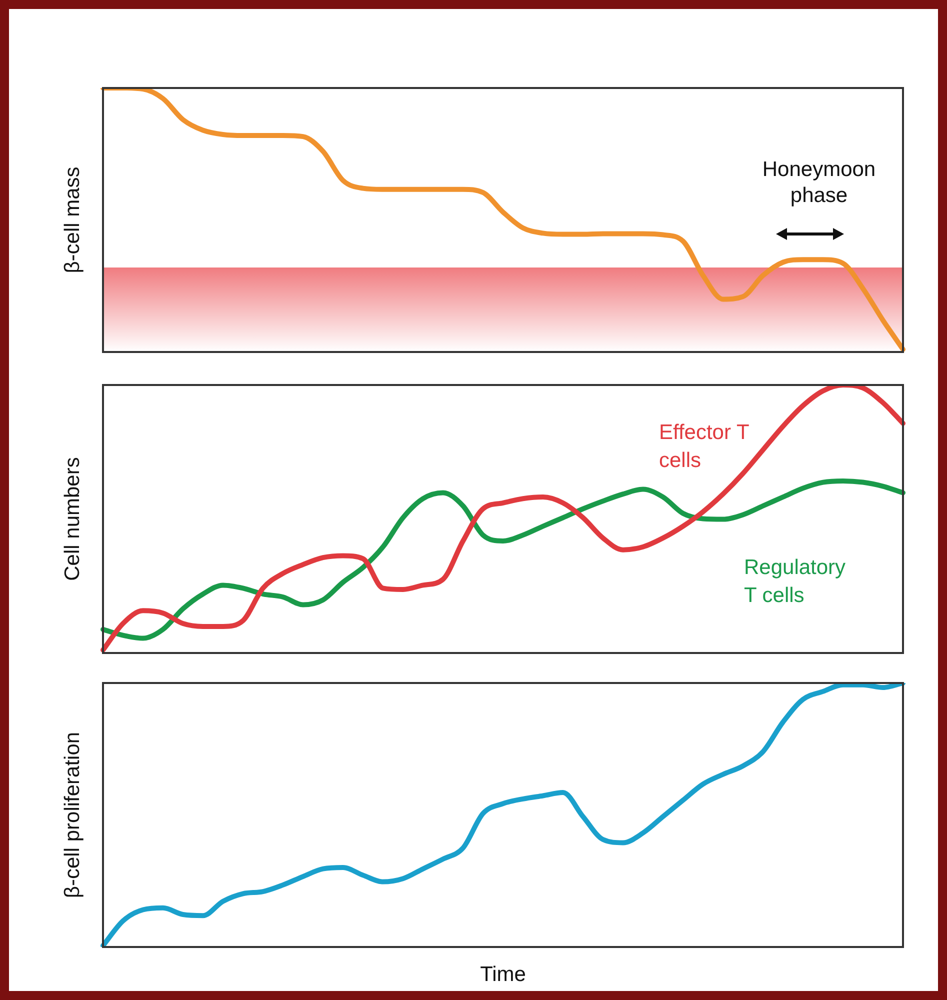  Describe the element at coordinates (72, 519) in the screenshot. I see `y-axis-title: Cell numbers` at that location.